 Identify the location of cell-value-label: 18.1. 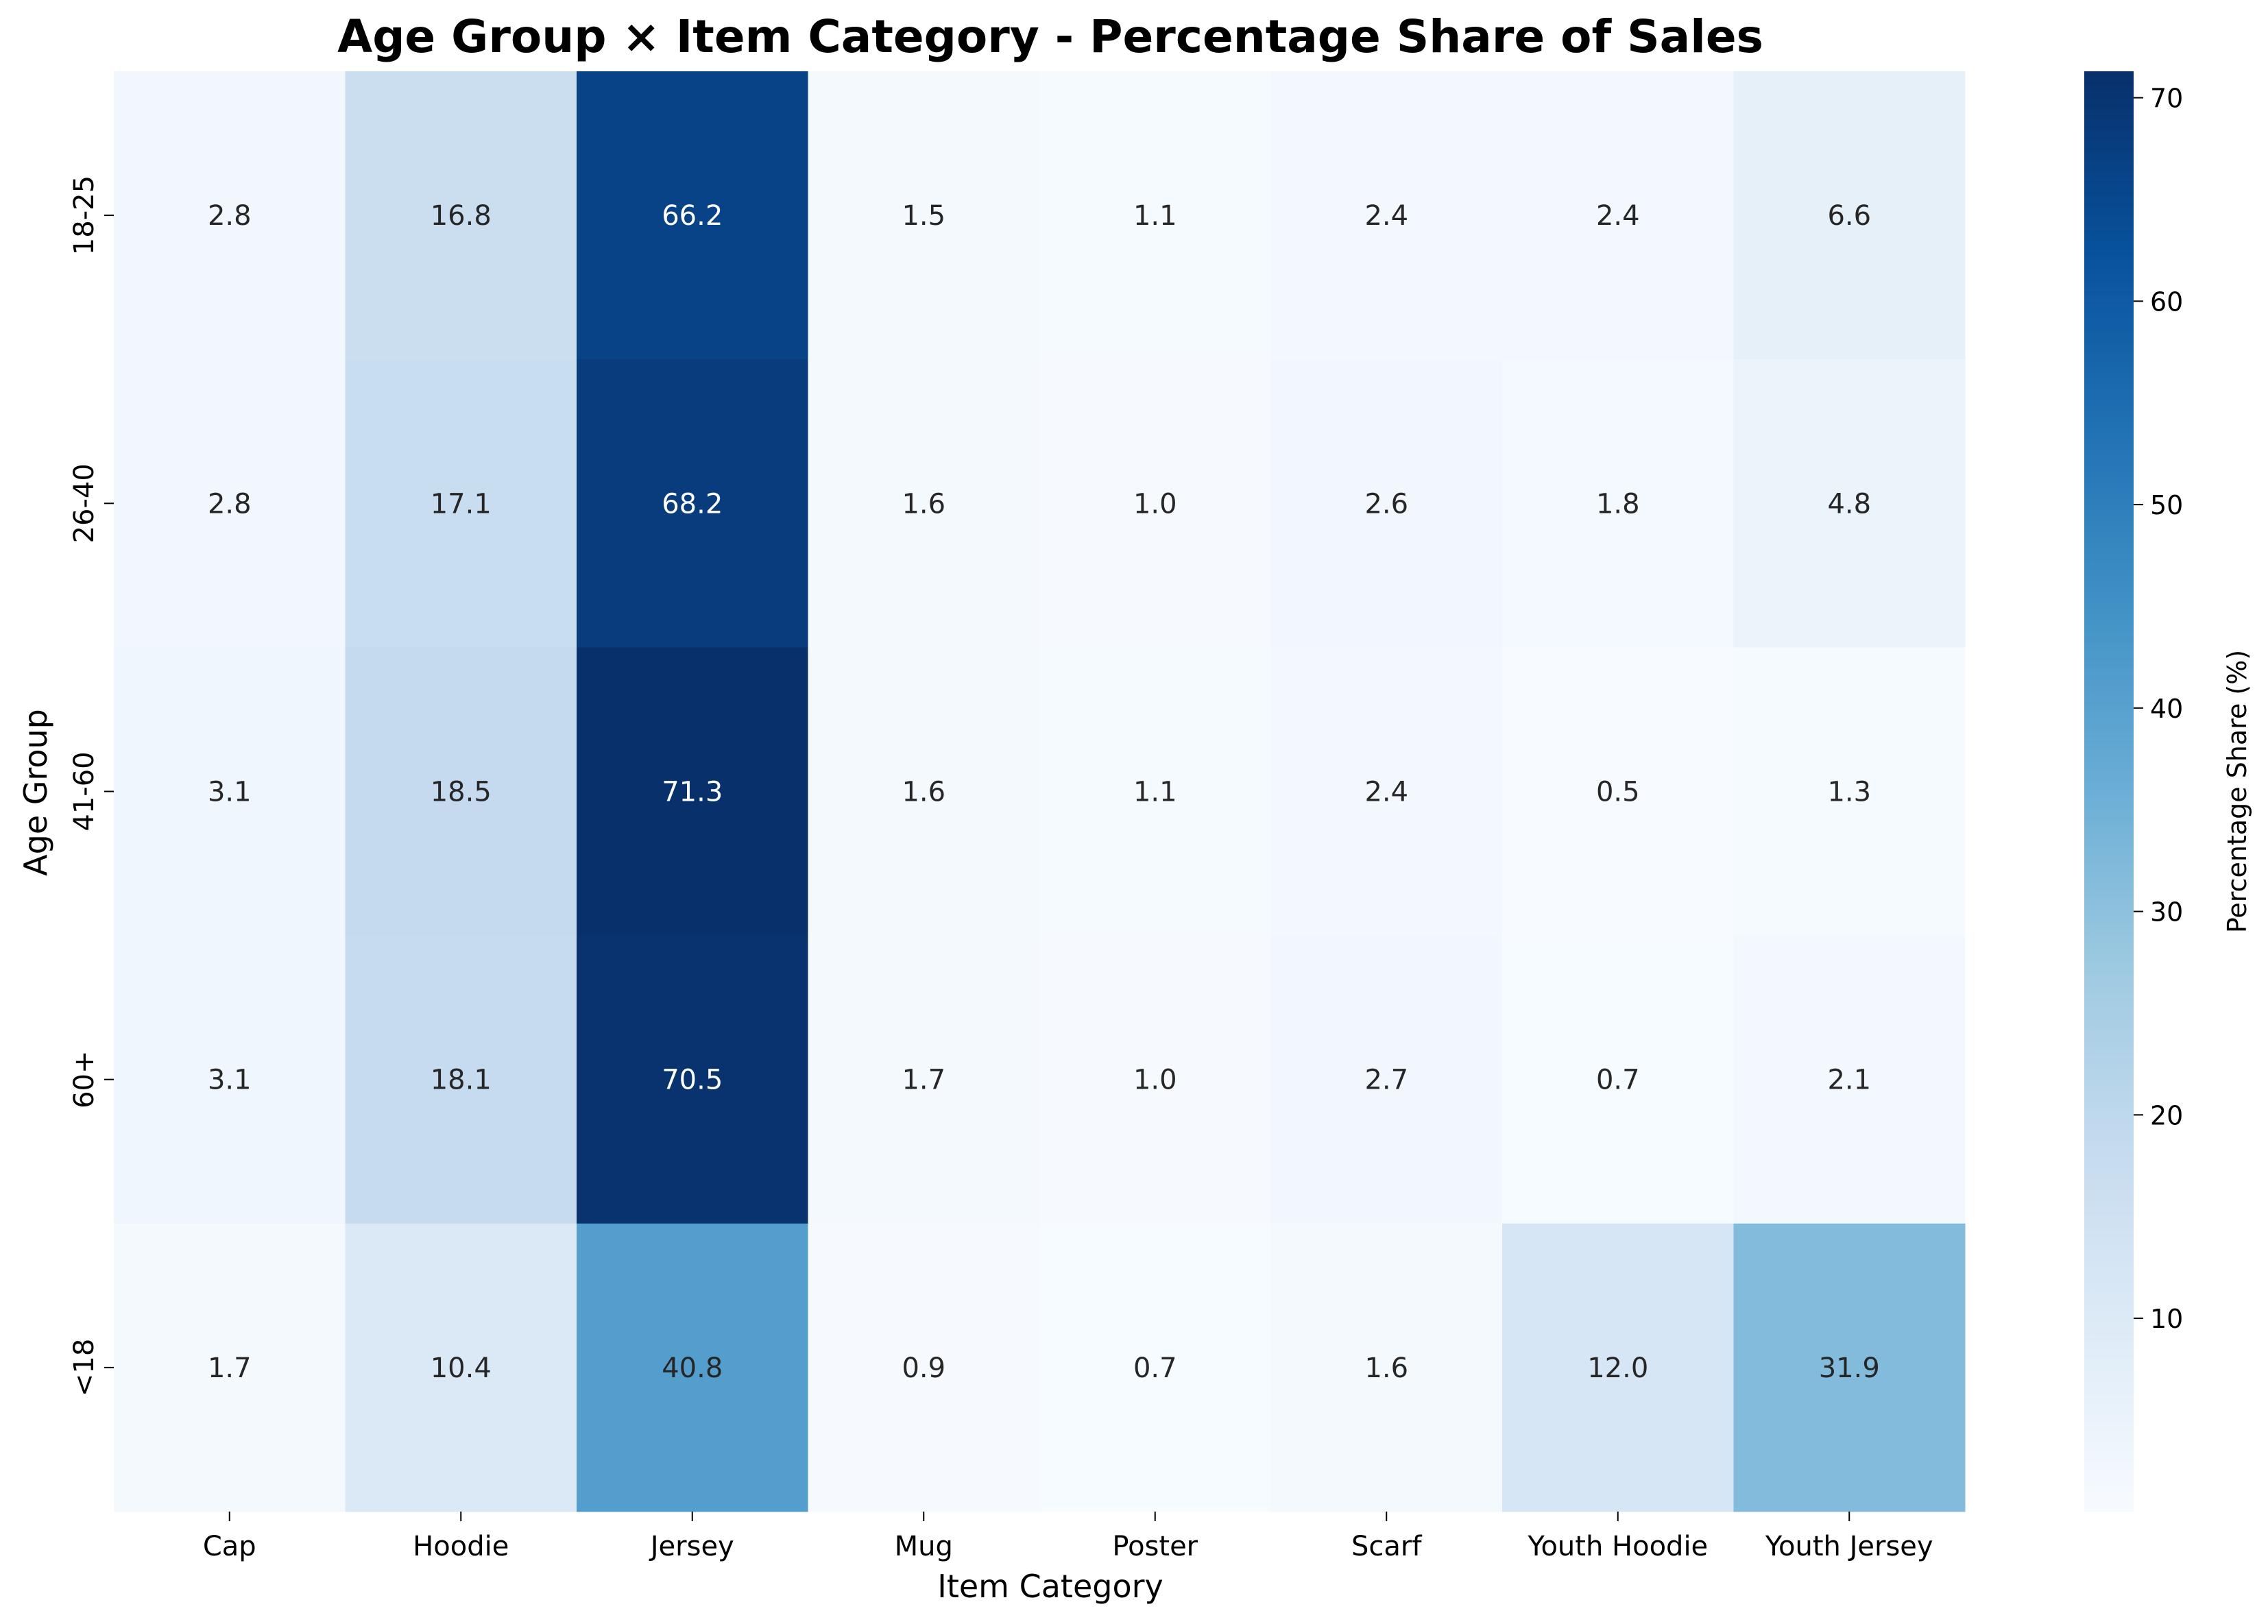
(461, 1080).